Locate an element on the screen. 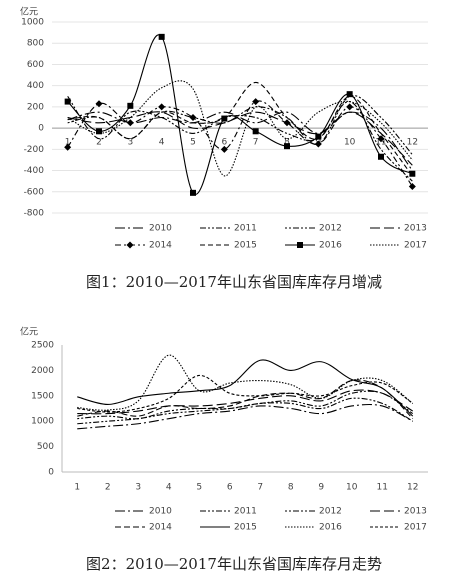 The image size is (469, 579). y-tick-label: -400 is located at coordinates (34, 171).